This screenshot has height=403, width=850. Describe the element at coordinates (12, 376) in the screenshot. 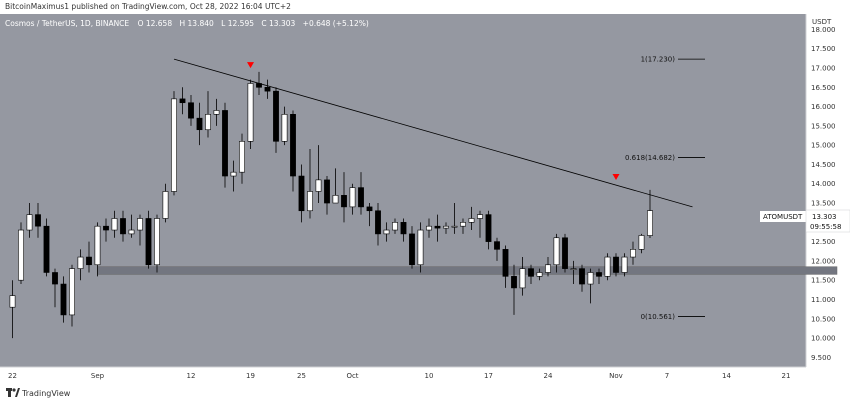

I see `time-tick-label: 22` at that location.